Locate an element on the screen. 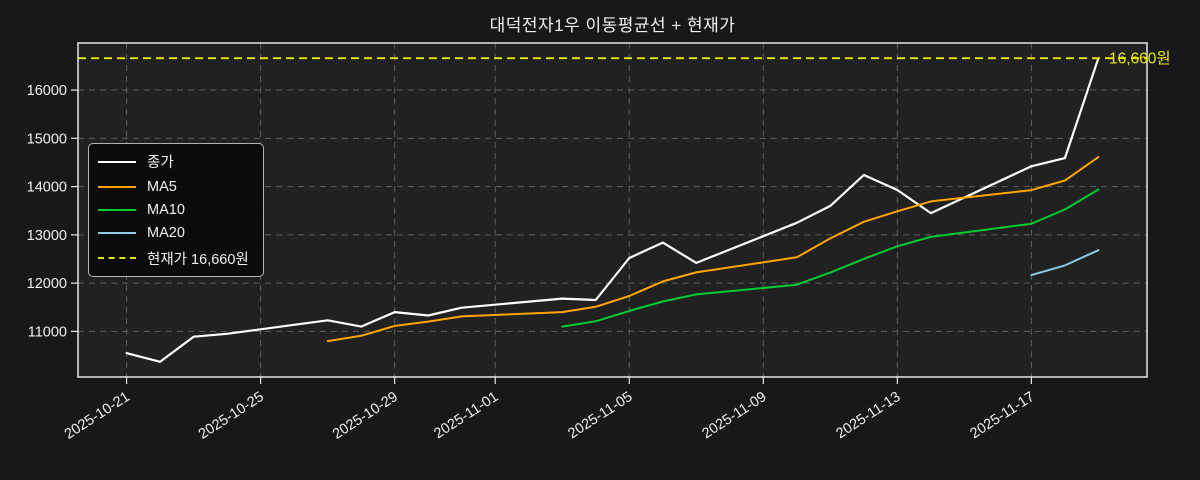 The image size is (1200, 480). y-tick-label: 14000 is located at coordinates (47, 188).